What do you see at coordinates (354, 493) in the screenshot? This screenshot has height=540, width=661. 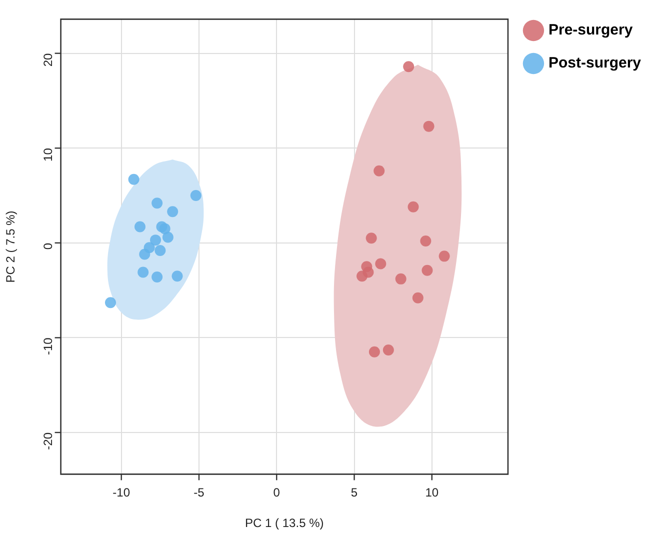 I see `x-tick-label: 5` at bounding box center [354, 493].